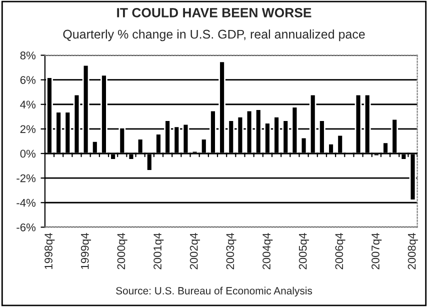  What do you see at coordinates (49, 251) in the screenshot?
I see `x-tick-label: 1998q4` at bounding box center [49, 251].